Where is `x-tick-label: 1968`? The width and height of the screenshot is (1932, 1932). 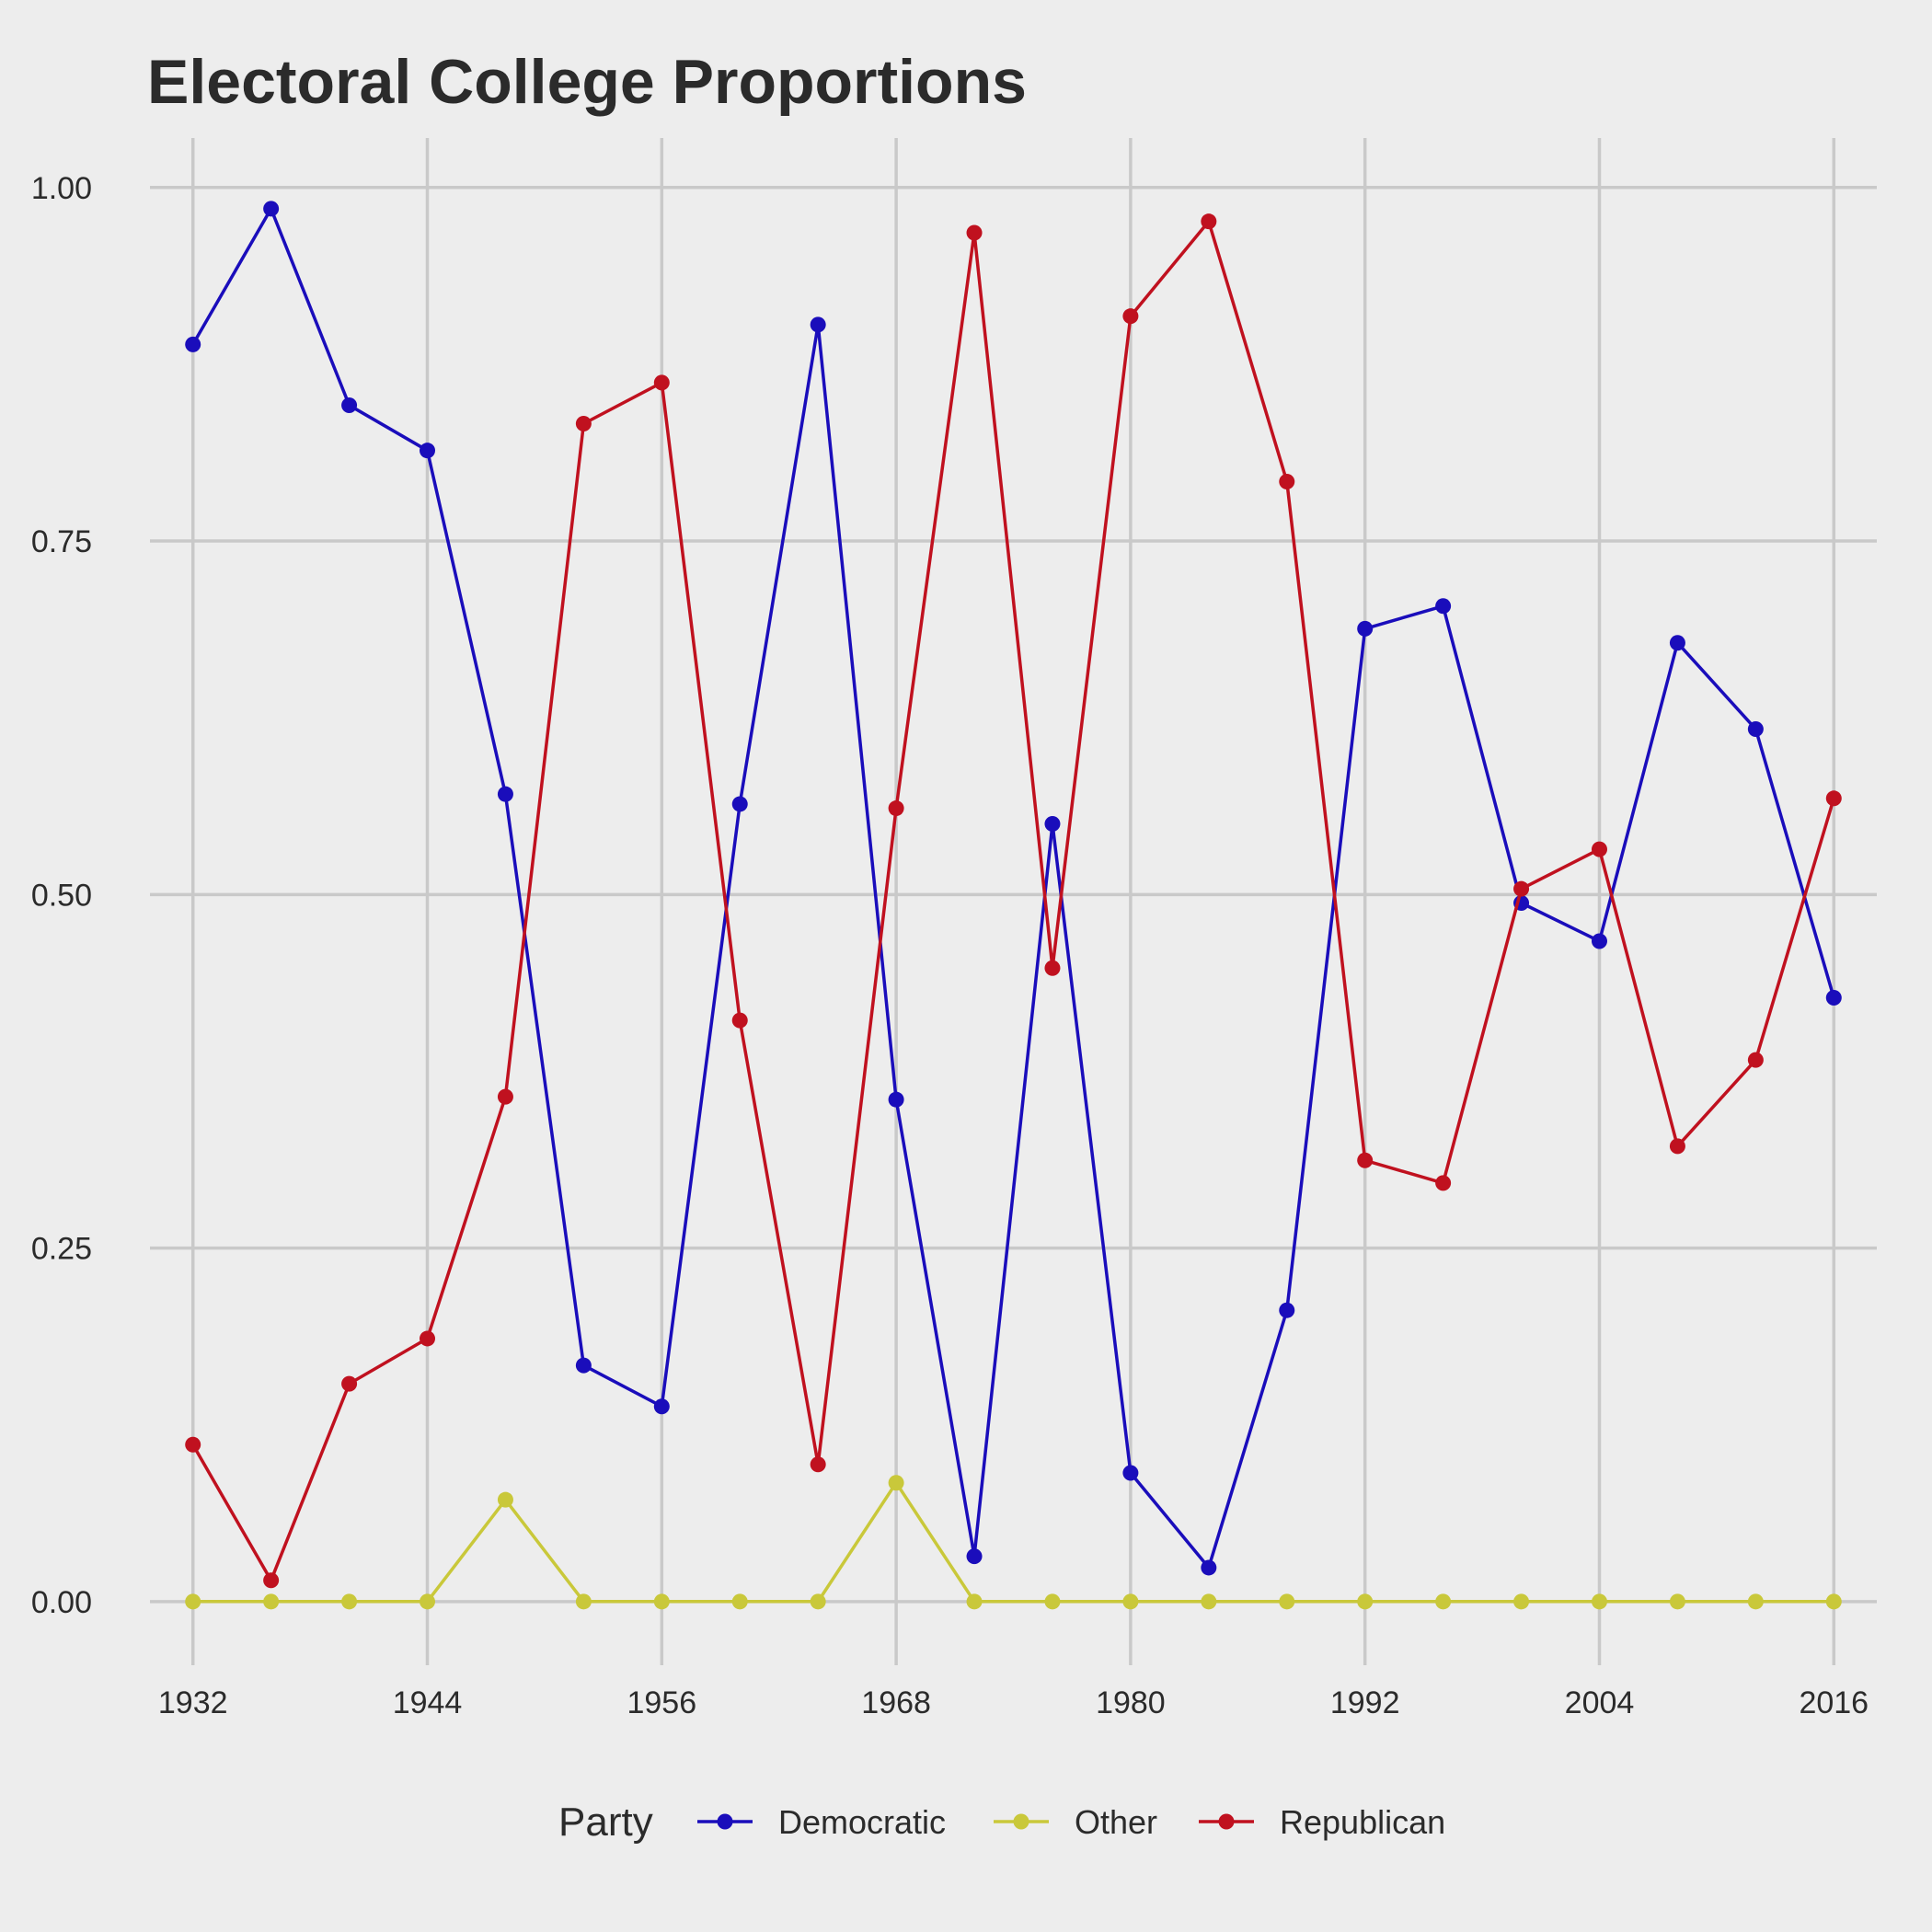 x-tick-label: 1968 is located at coordinates (896, 1702).